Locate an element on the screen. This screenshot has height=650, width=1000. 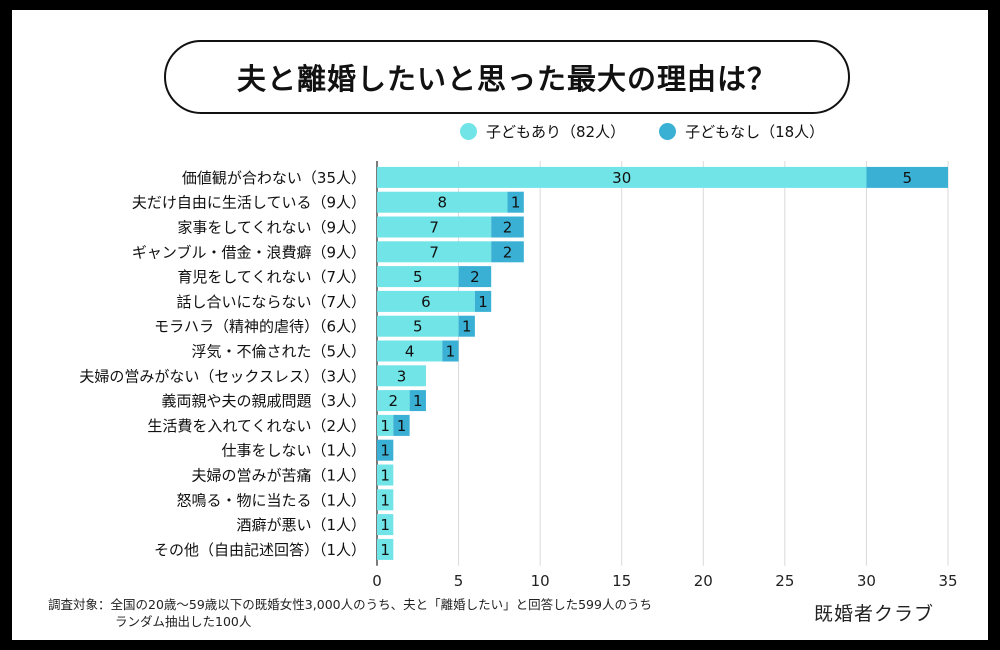
footnote-line-2: ランダム抽出した100人 is located at coordinates (183, 621).